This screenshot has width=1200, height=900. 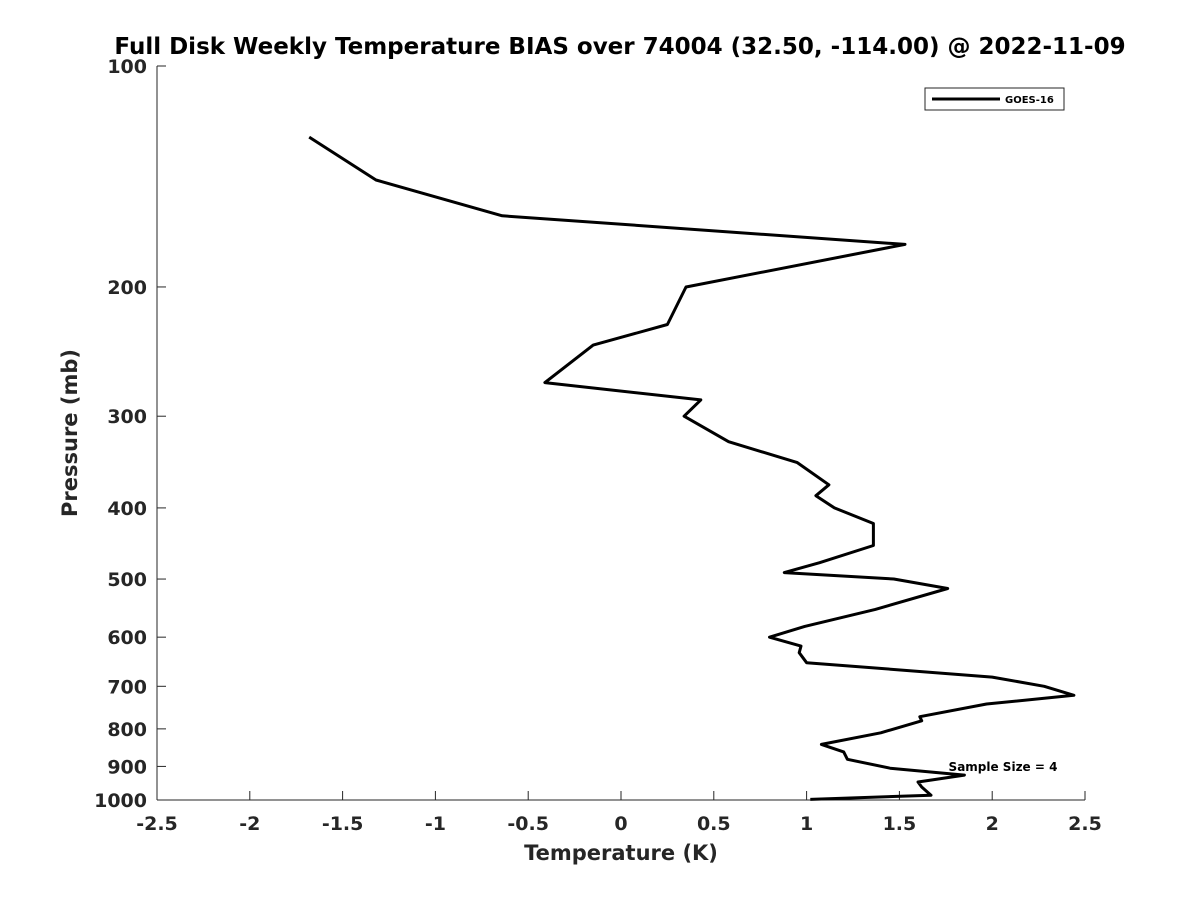 What do you see at coordinates (127, 730) in the screenshot?
I see `y-tick-label: 800` at bounding box center [127, 730].